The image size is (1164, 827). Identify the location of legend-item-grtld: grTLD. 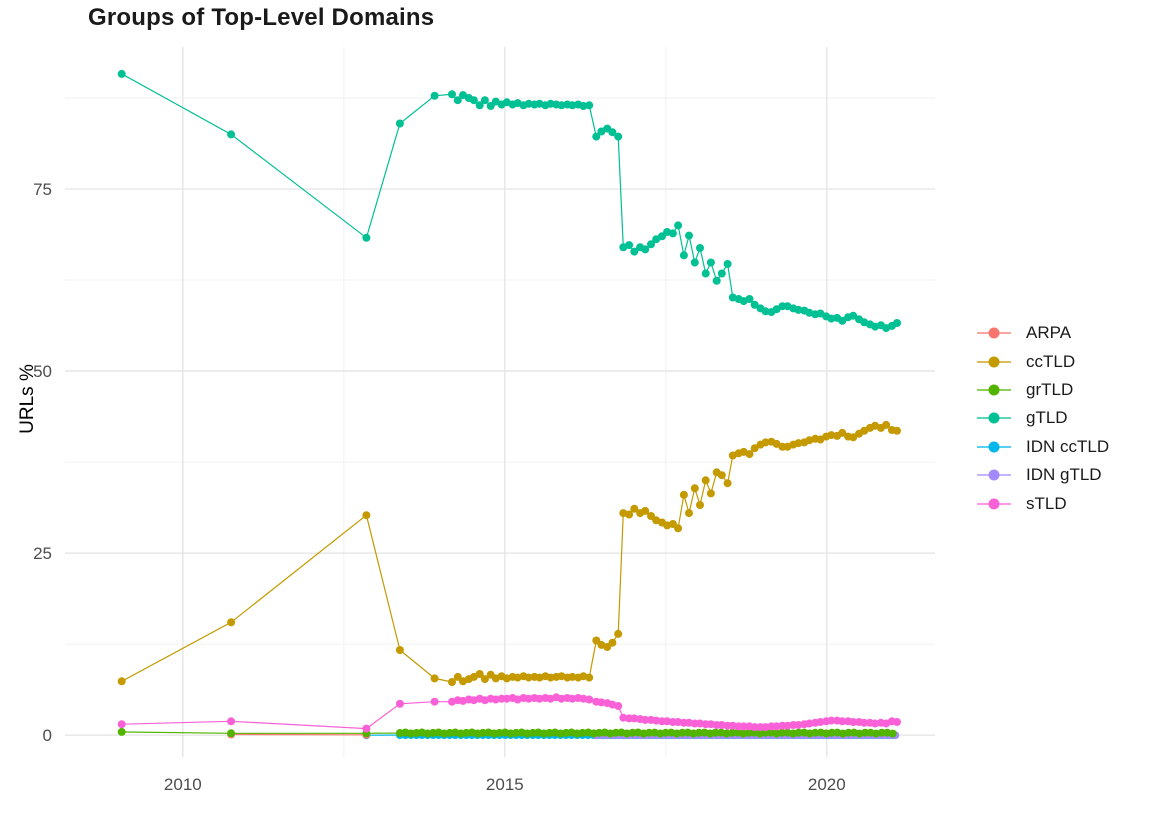
(1042, 390).